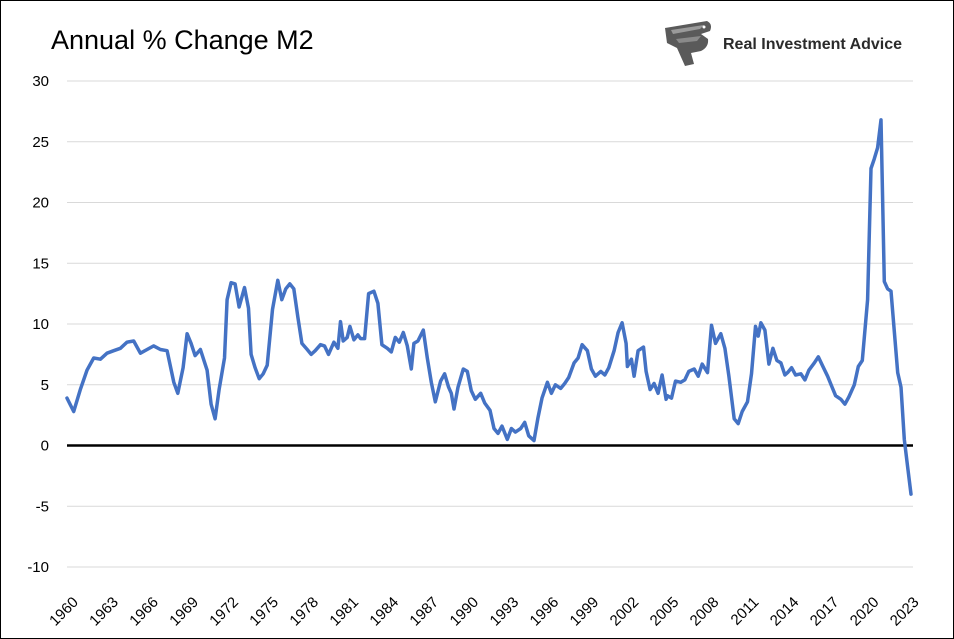 The width and height of the screenshot is (954, 639). What do you see at coordinates (688, 43) in the screenshot?
I see `eagle-logo-icon` at bounding box center [688, 43].